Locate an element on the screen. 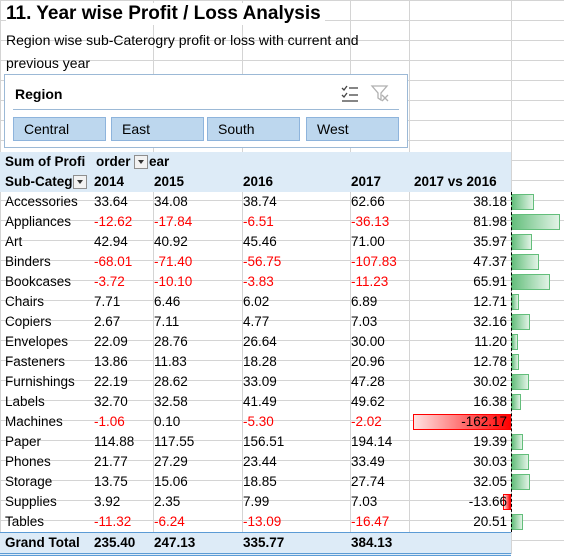  profit-value-cell: 28.62 is located at coordinates (171, 381).